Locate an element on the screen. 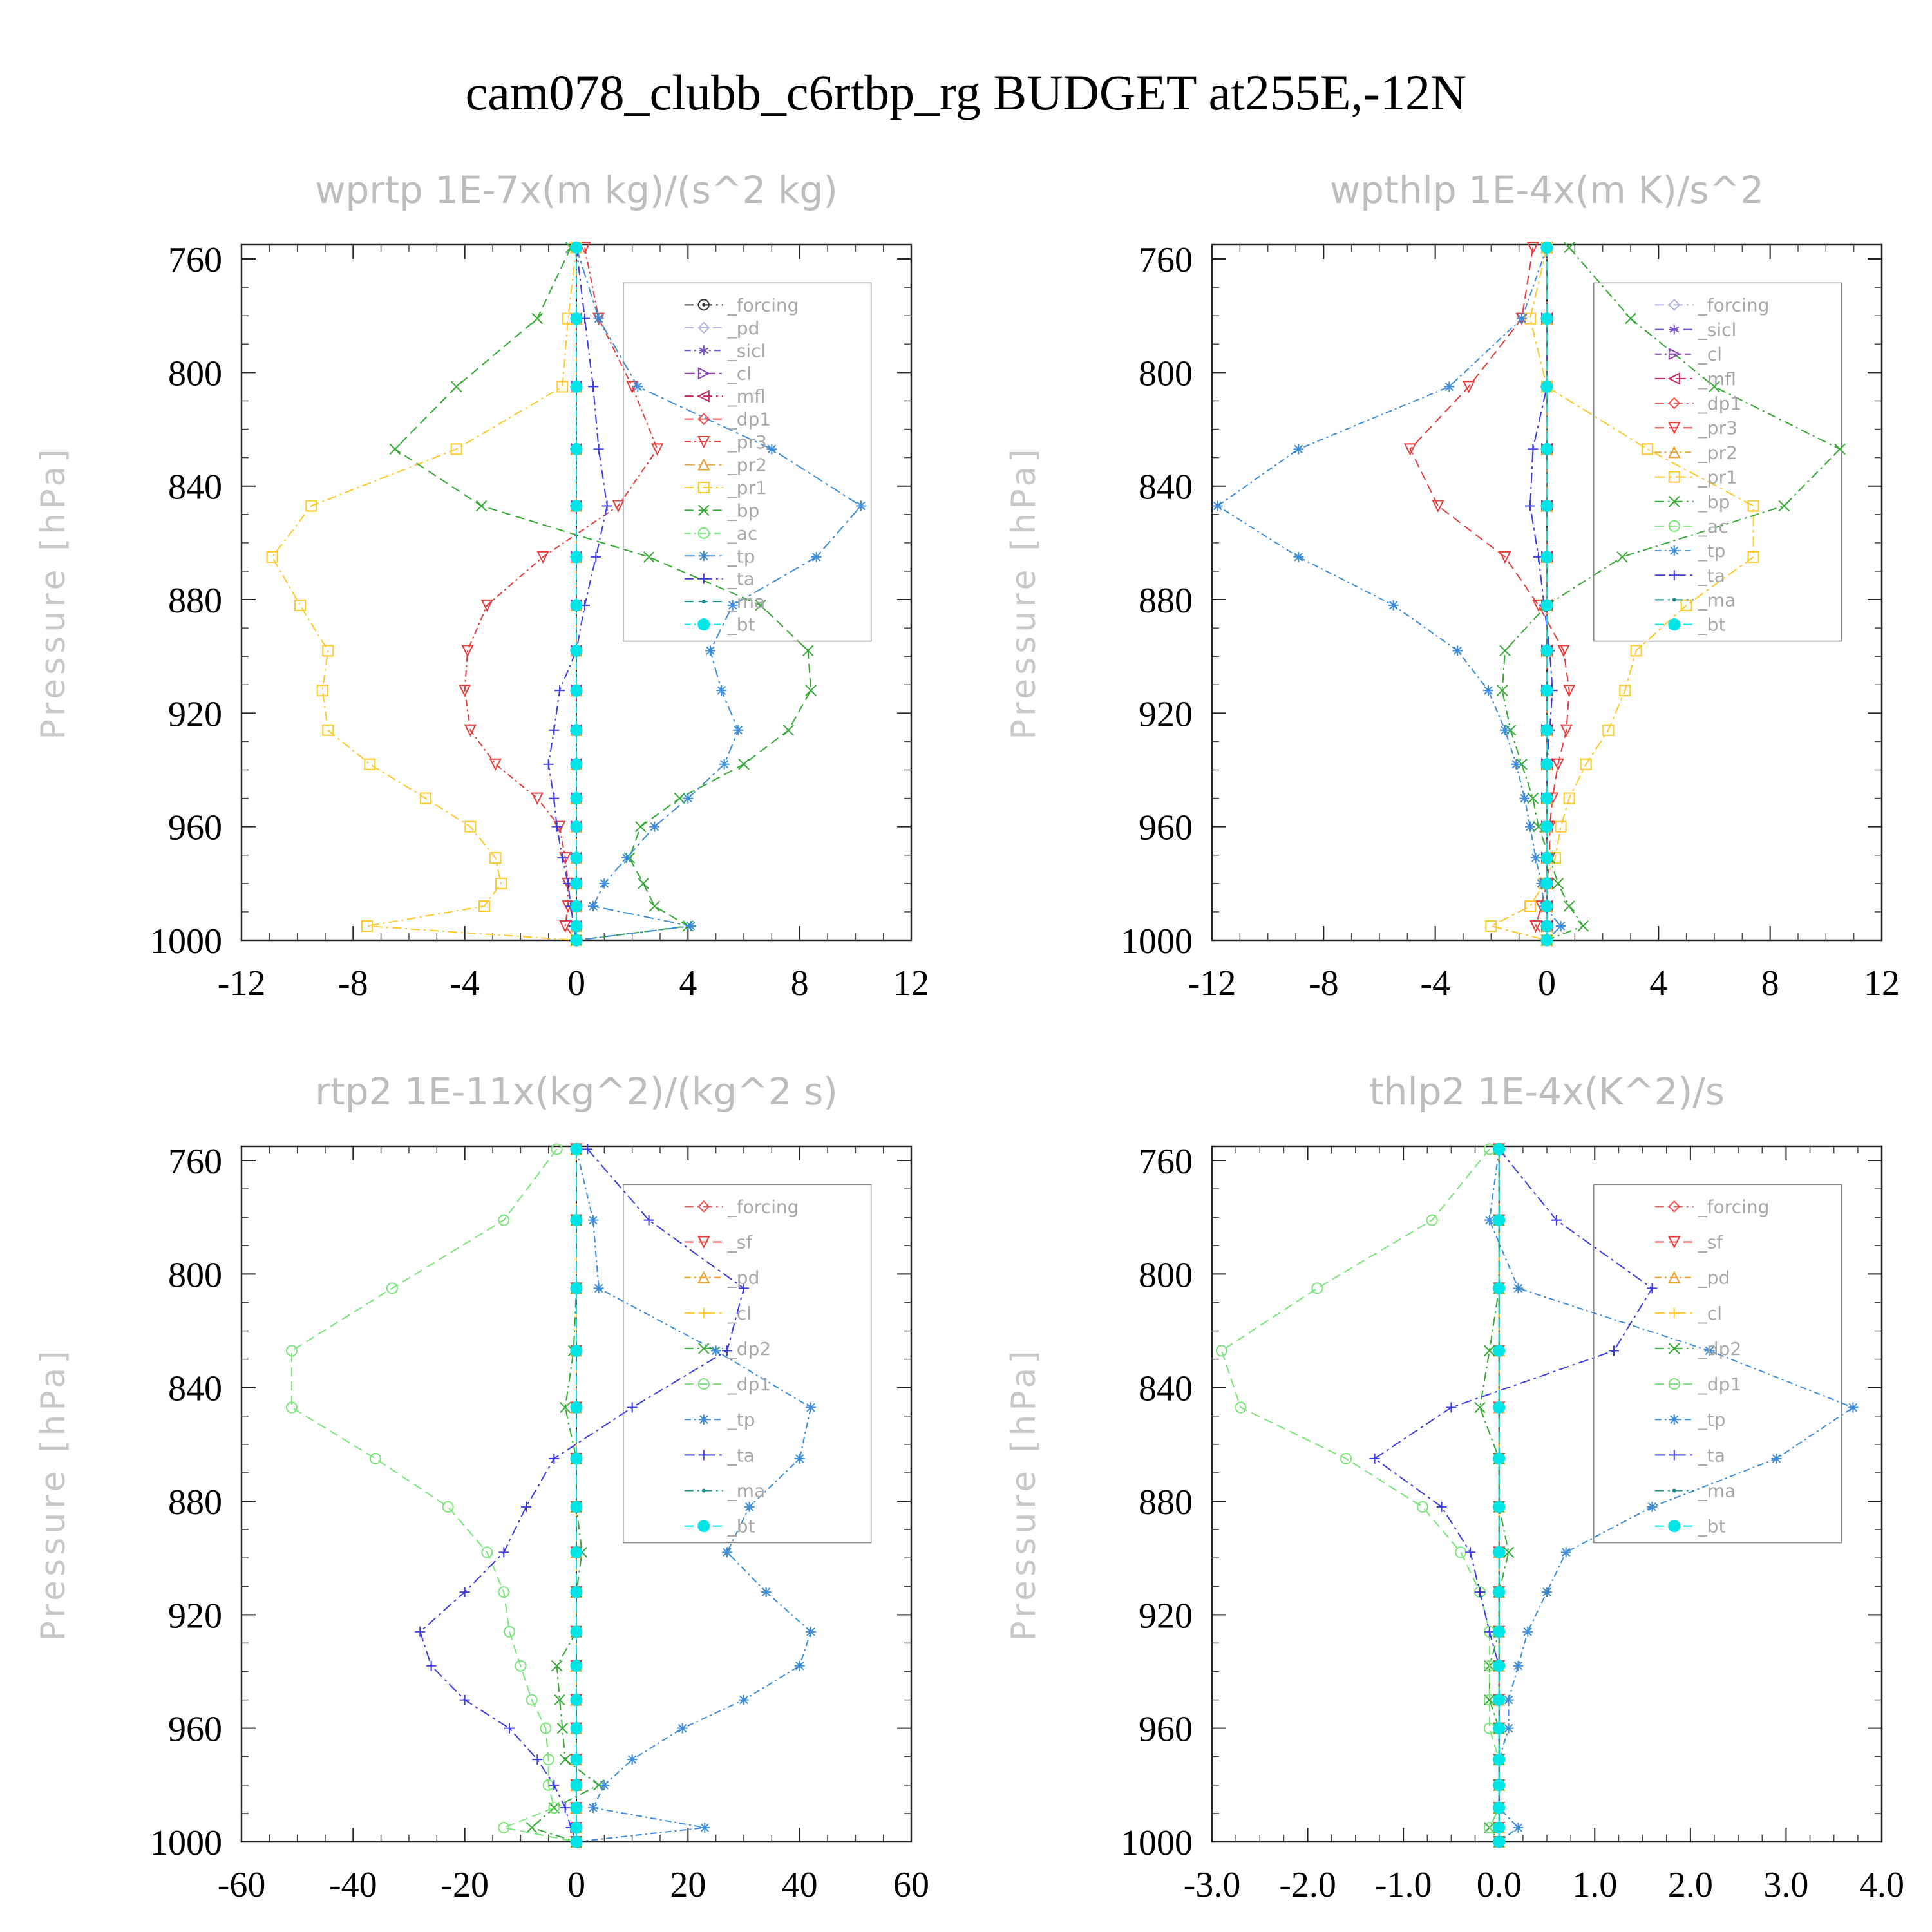 The image size is (1932, 1932). series-bt is located at coordinates (1500, 1495).